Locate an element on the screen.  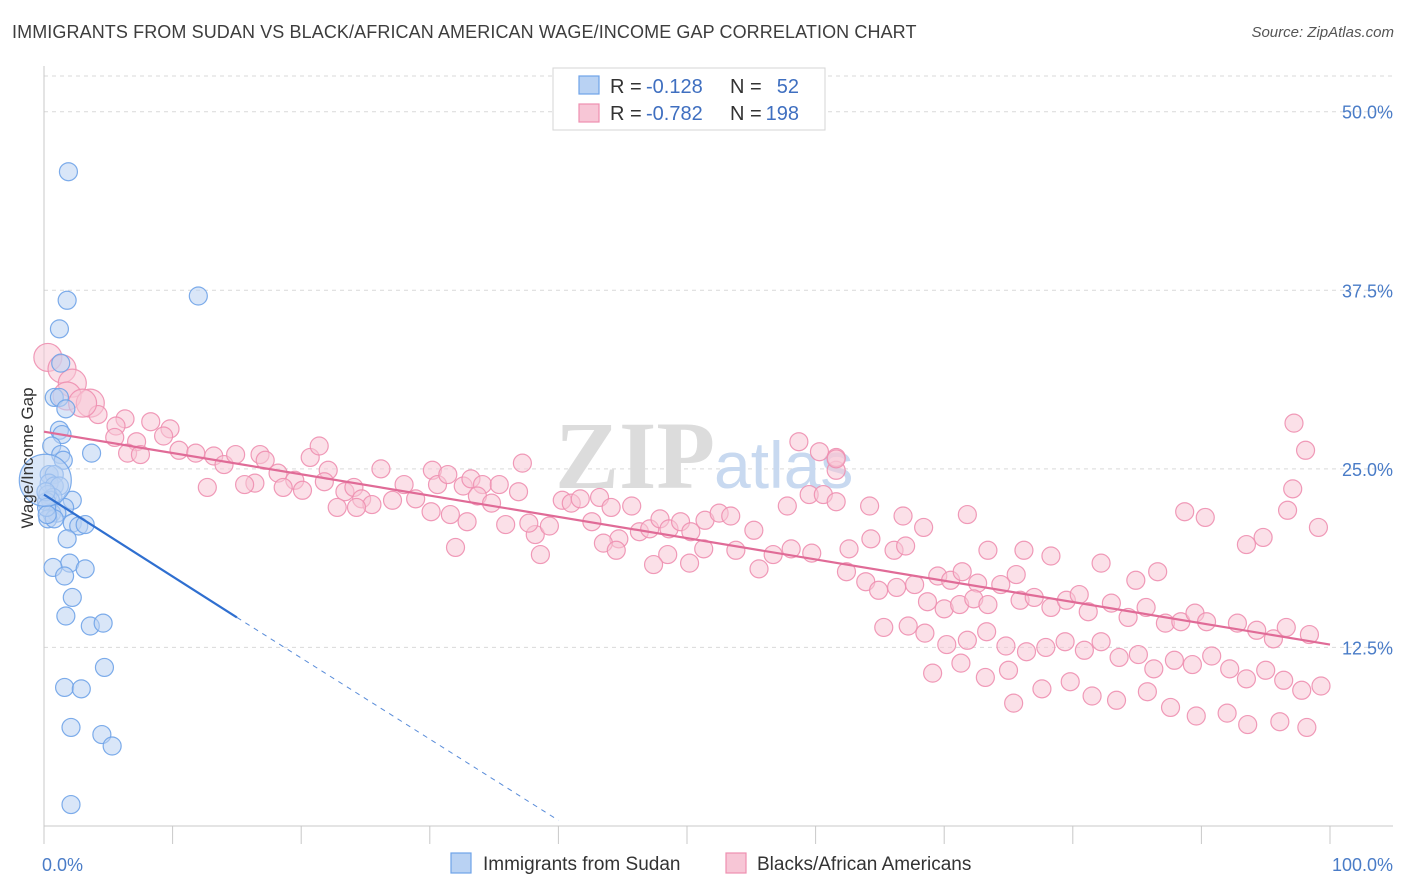
y-tick-label-1: 25.0% is located at coordinates (1367, 470).